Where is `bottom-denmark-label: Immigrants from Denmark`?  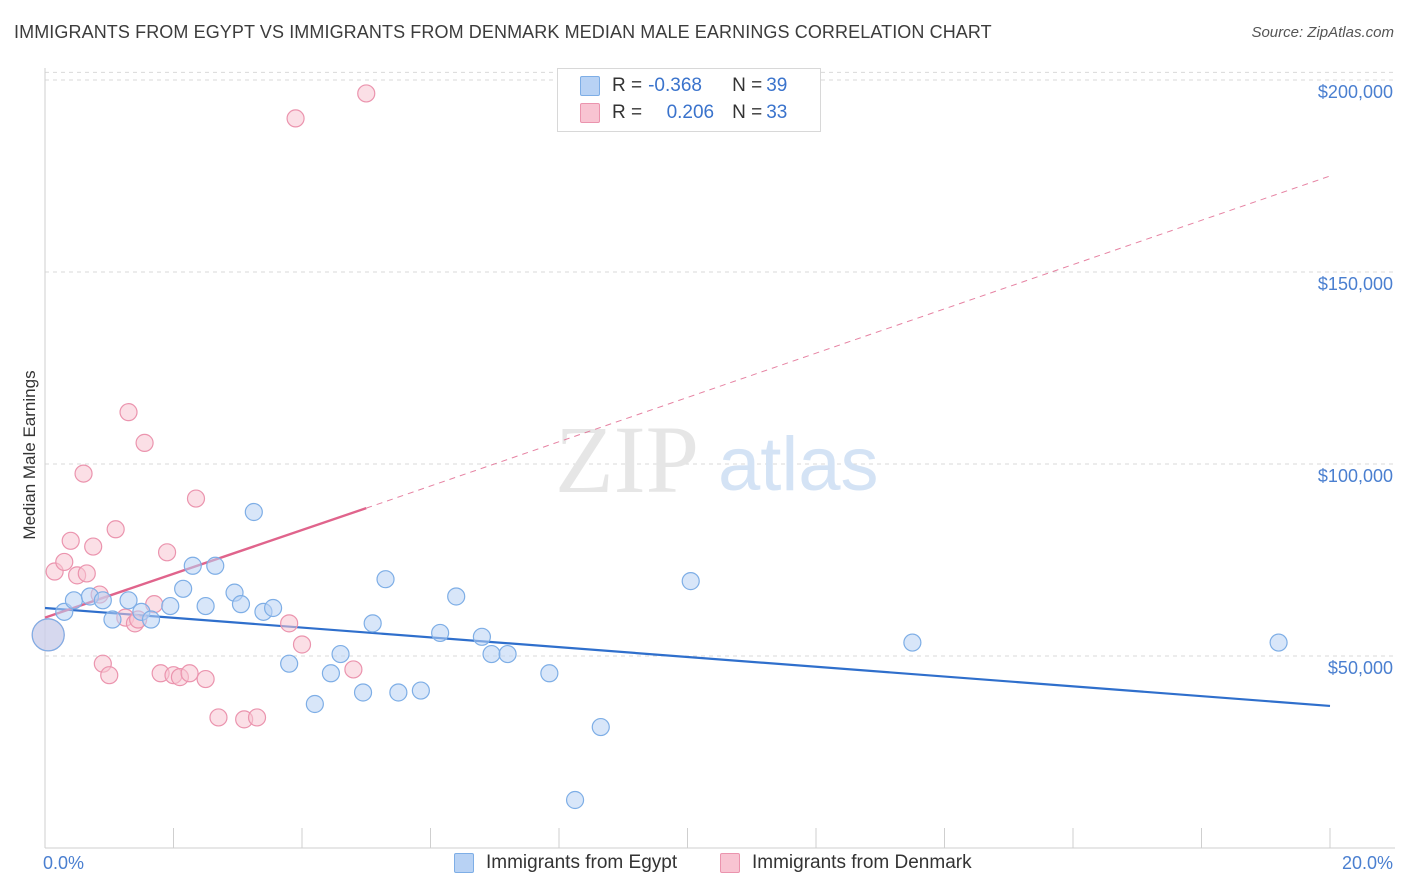 bottom-denmark-label: Immigrants from Denmark is located at coordinates (862, 862).